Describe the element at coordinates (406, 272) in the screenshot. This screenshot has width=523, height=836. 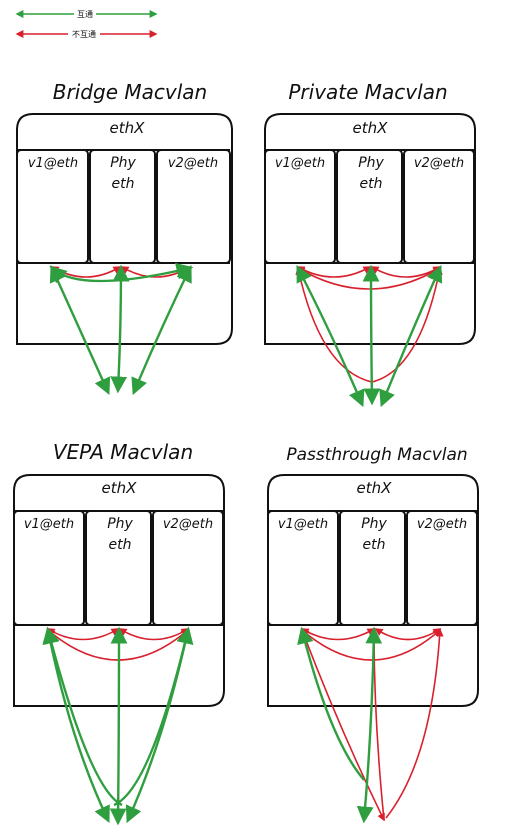
I see `red-arrow-phy-v2` at that location.